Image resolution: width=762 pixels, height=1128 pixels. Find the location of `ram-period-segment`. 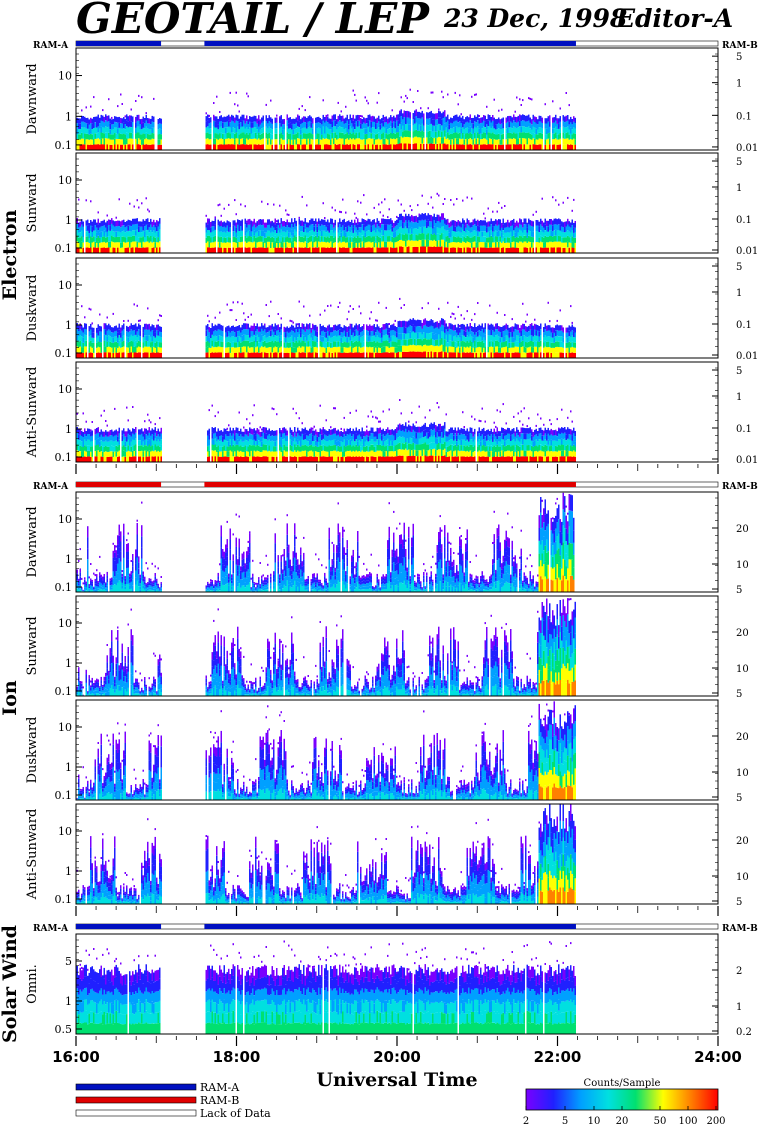

ram-period-segment is located at coordinates (390, 926).